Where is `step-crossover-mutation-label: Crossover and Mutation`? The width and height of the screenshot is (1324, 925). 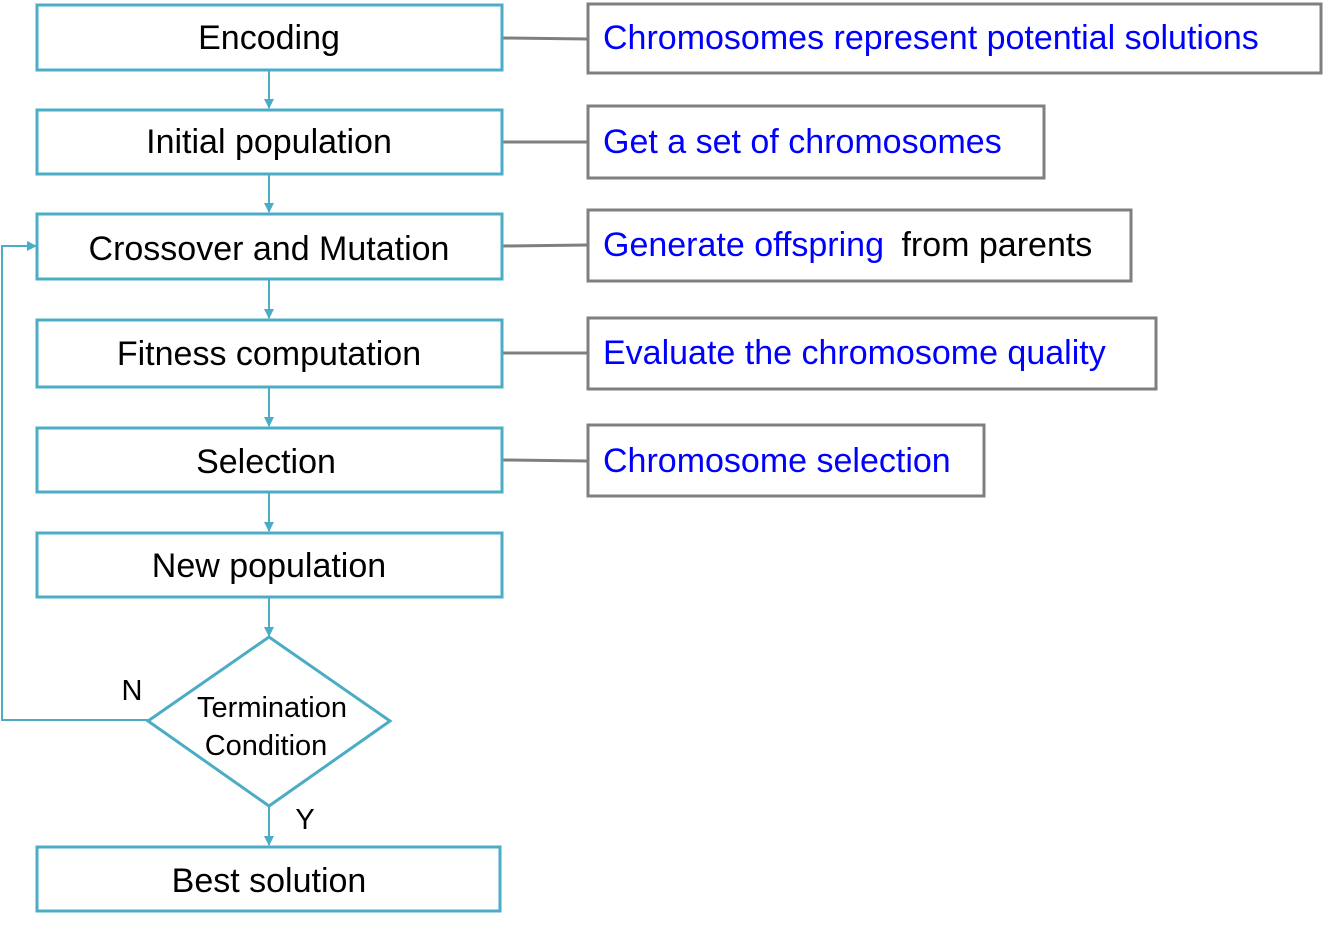
step-crossover-mutation-label: Crossover and Mutation is located at coordinates (269, 249).